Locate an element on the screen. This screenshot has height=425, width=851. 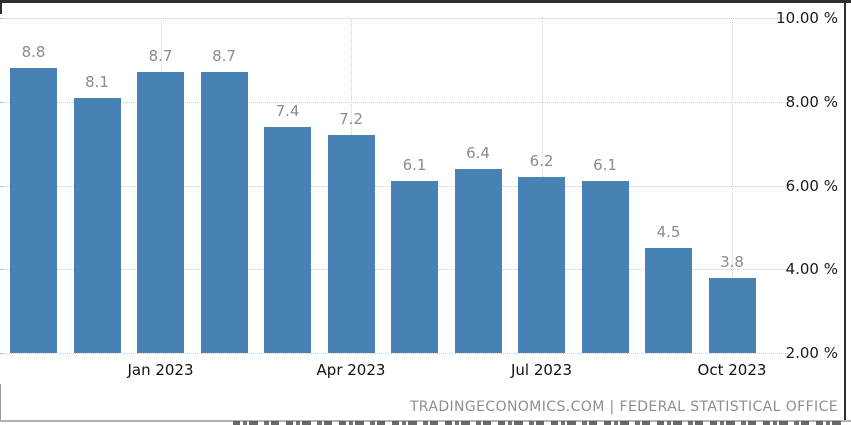
bar-value-label: 8.1 is located at coordinates (97, 81).